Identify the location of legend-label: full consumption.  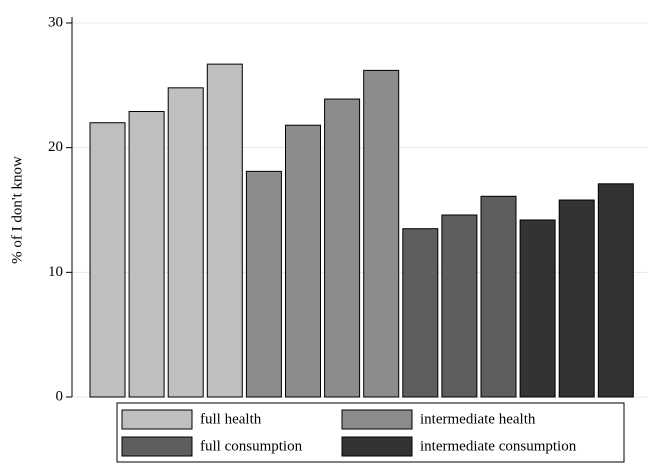
(251, 446).